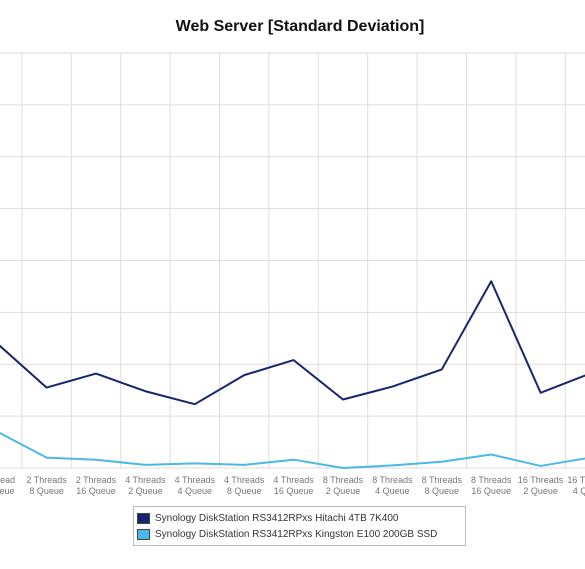 Image resolution: width=585 pixels, height=569 pixels. I want to click on chart-title: Web Server [Standard Deviation], so click(300, 26).